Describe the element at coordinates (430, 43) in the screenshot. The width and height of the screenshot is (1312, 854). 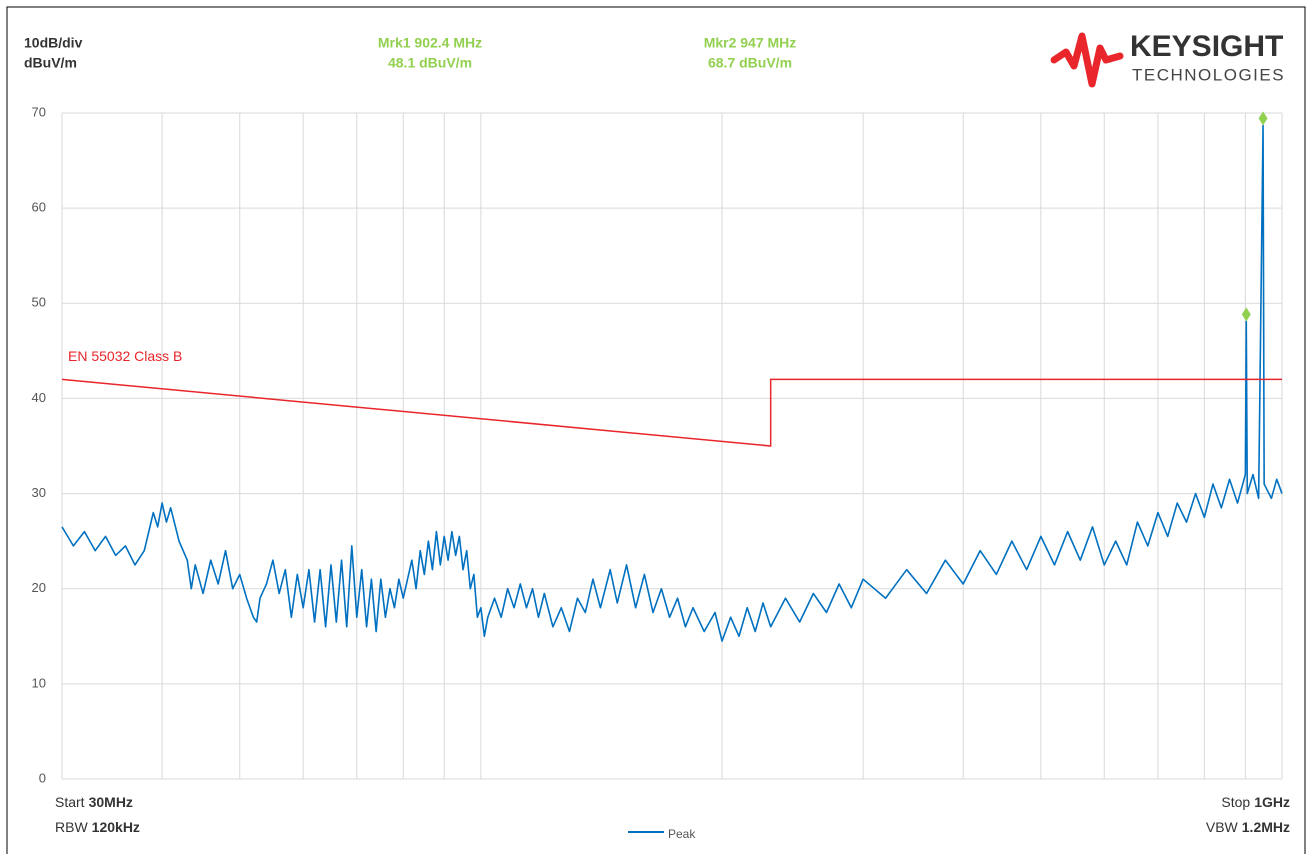
I see `marker-label: Mrk1 902.4 MHz` at that location.